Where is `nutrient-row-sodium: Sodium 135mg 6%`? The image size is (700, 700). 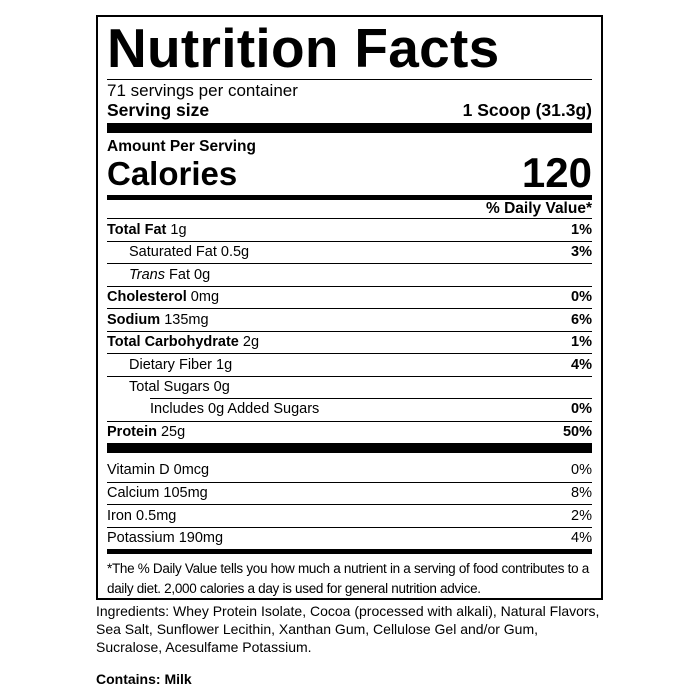
nutrient-row-sodium: Sodium 135mg 6% is located at coordinates (349, 319).